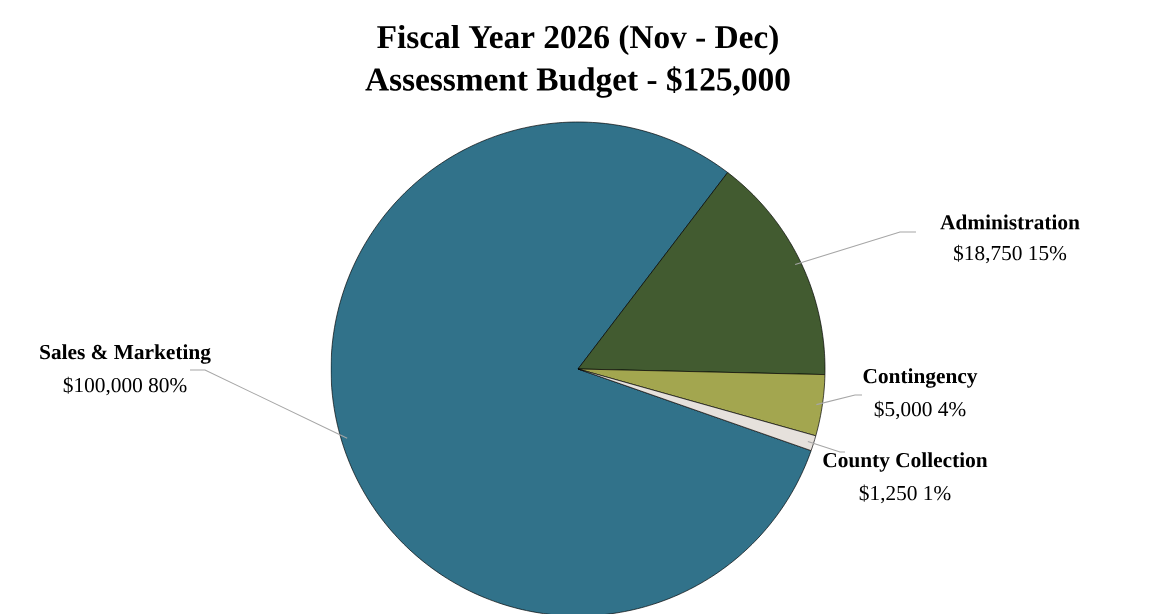 The width and height of the screenshot is (1165, 614). Describe the element at coordinates (125, 354) in the screenshot. I see `slice-label: Sales & Marketing` at that location.